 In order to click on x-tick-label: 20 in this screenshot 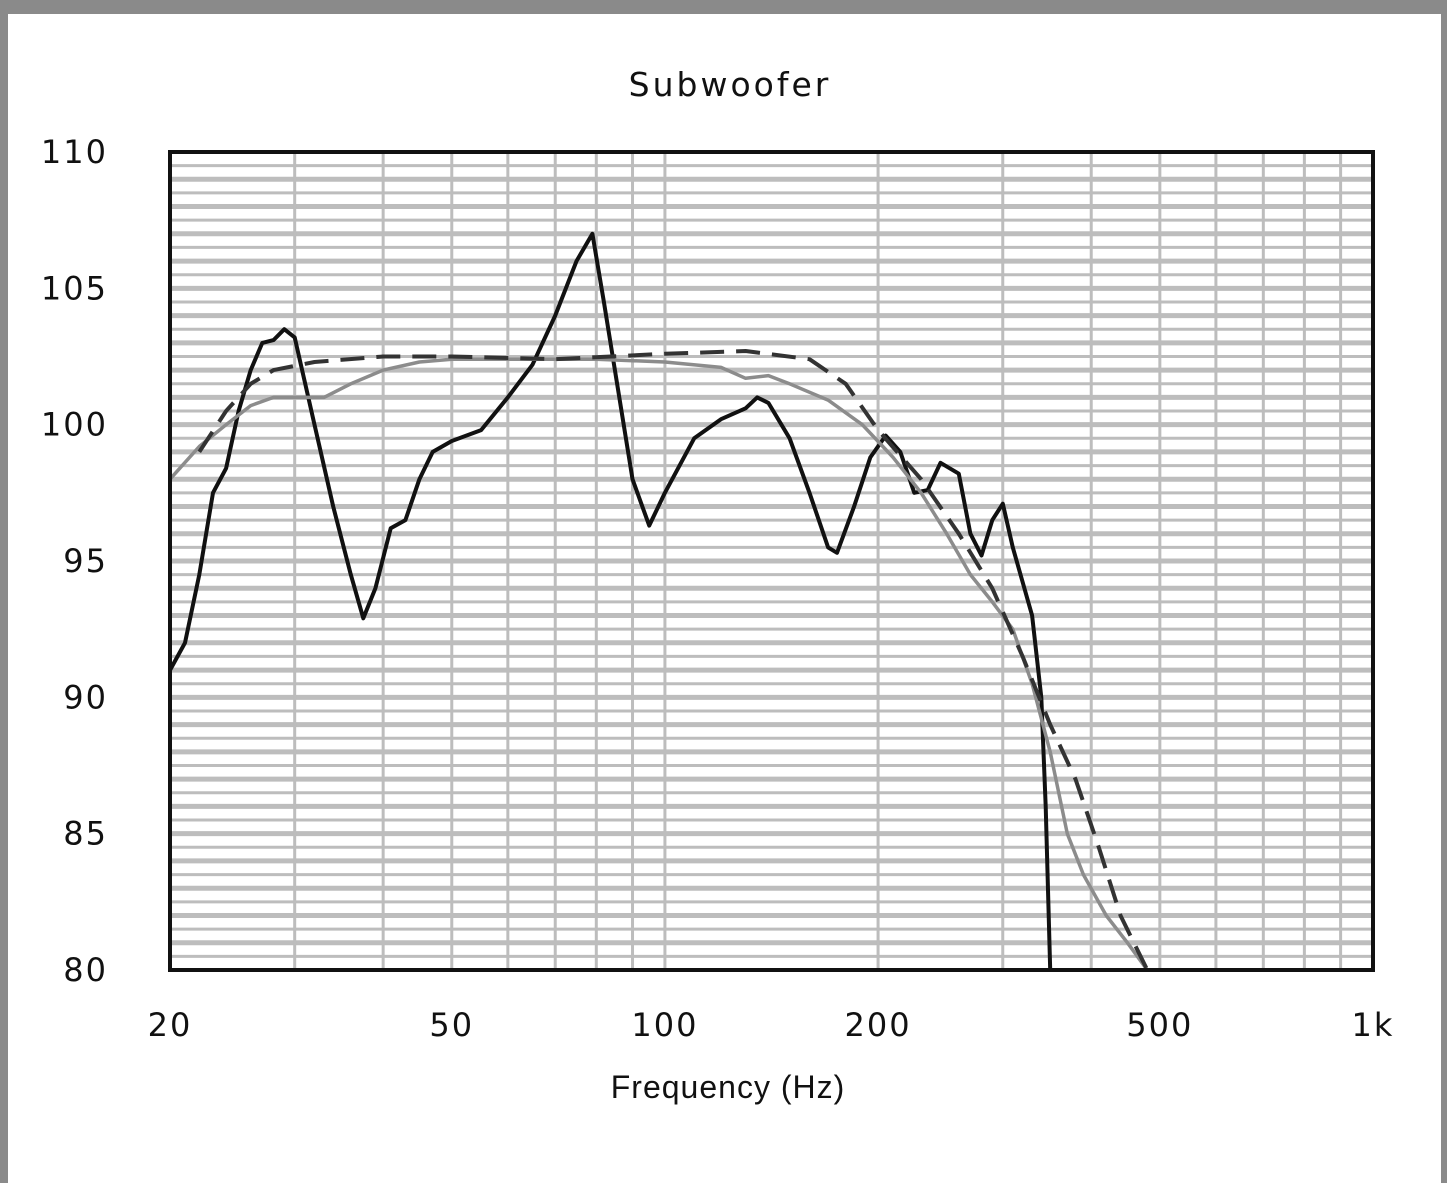, I will do `click(170, 1025)`.